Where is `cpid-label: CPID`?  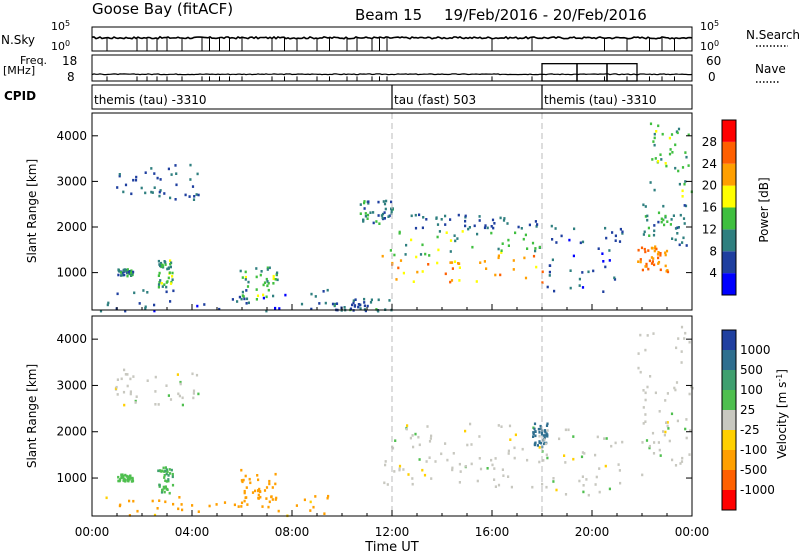
cpid-label: CPID is located at coordinates (20, 96).